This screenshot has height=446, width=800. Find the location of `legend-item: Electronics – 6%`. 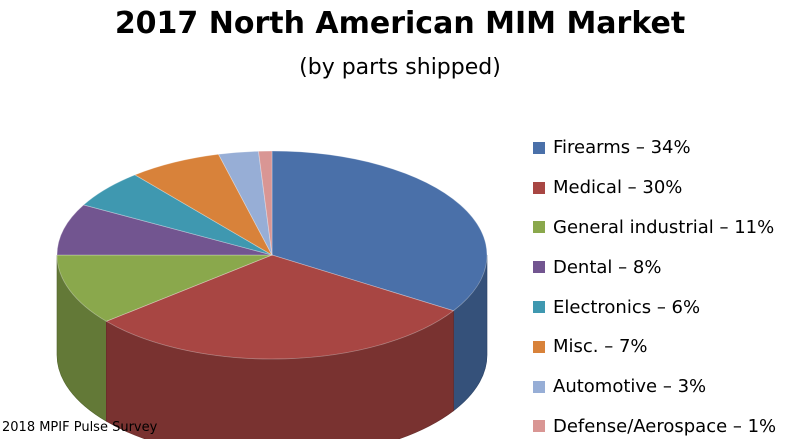

legend-item: Electronics – 6% is located at coordinates (654, 307).